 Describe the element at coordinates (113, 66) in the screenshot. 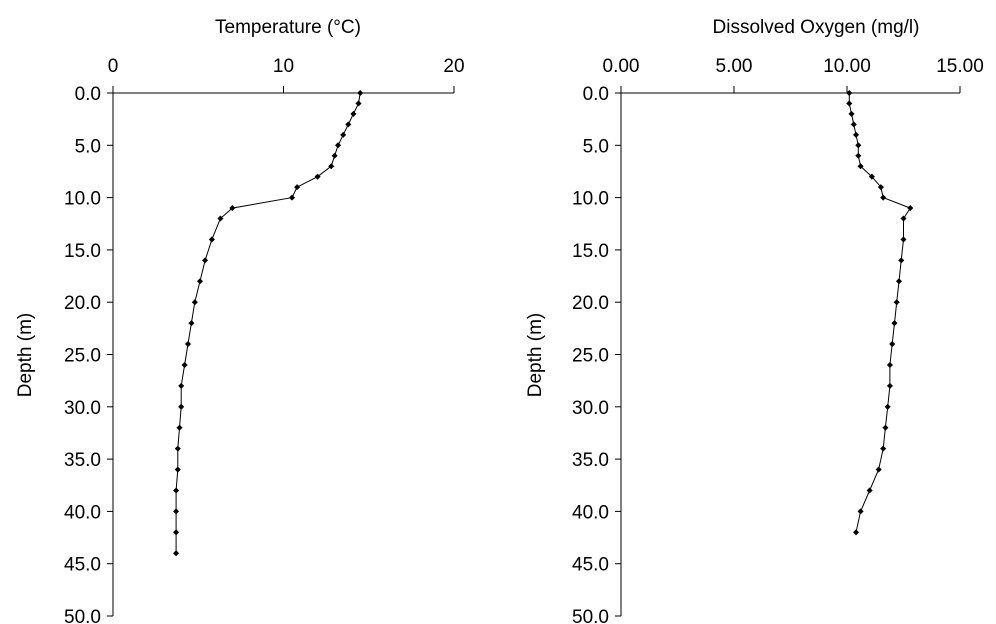

I see `x-tick-label: 0` at that location.